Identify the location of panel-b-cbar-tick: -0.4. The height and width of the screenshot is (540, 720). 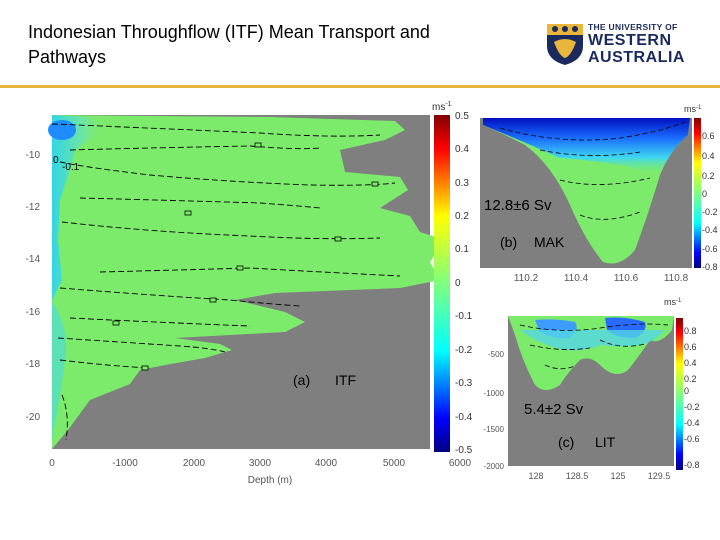
(710, 230).